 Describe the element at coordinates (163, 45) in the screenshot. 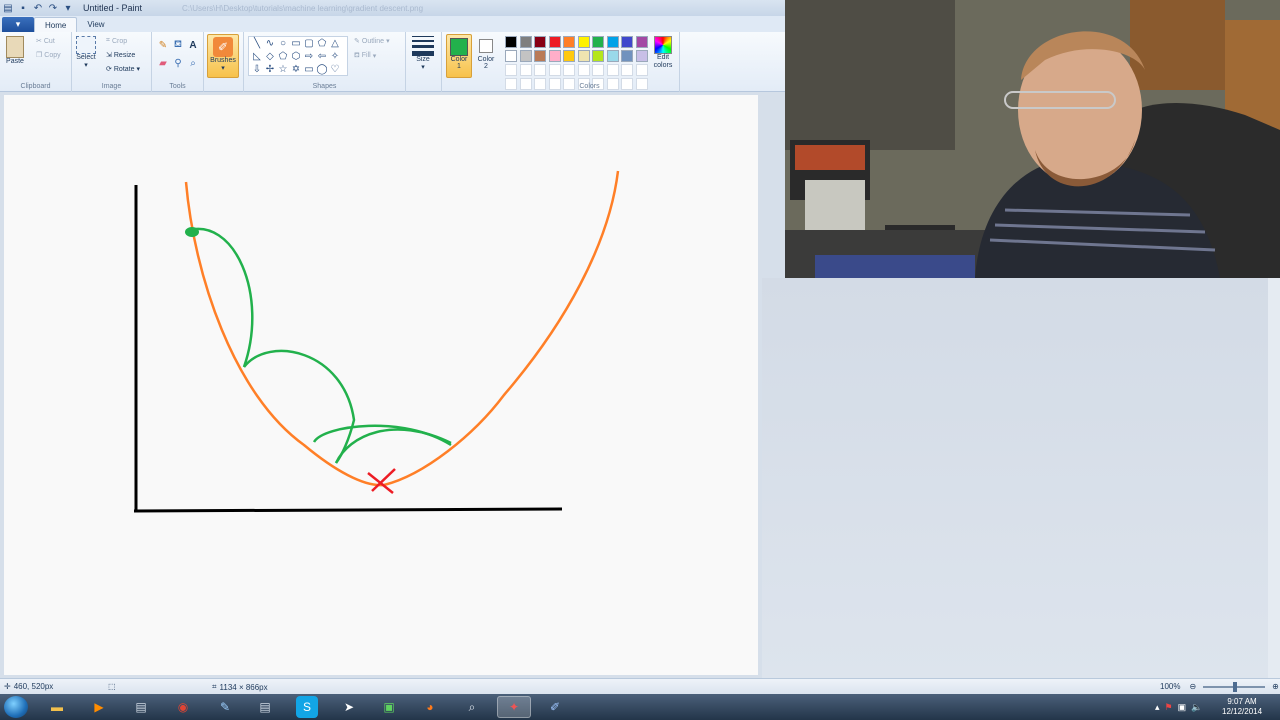

I see `pencil-icon: ✎` at that location.